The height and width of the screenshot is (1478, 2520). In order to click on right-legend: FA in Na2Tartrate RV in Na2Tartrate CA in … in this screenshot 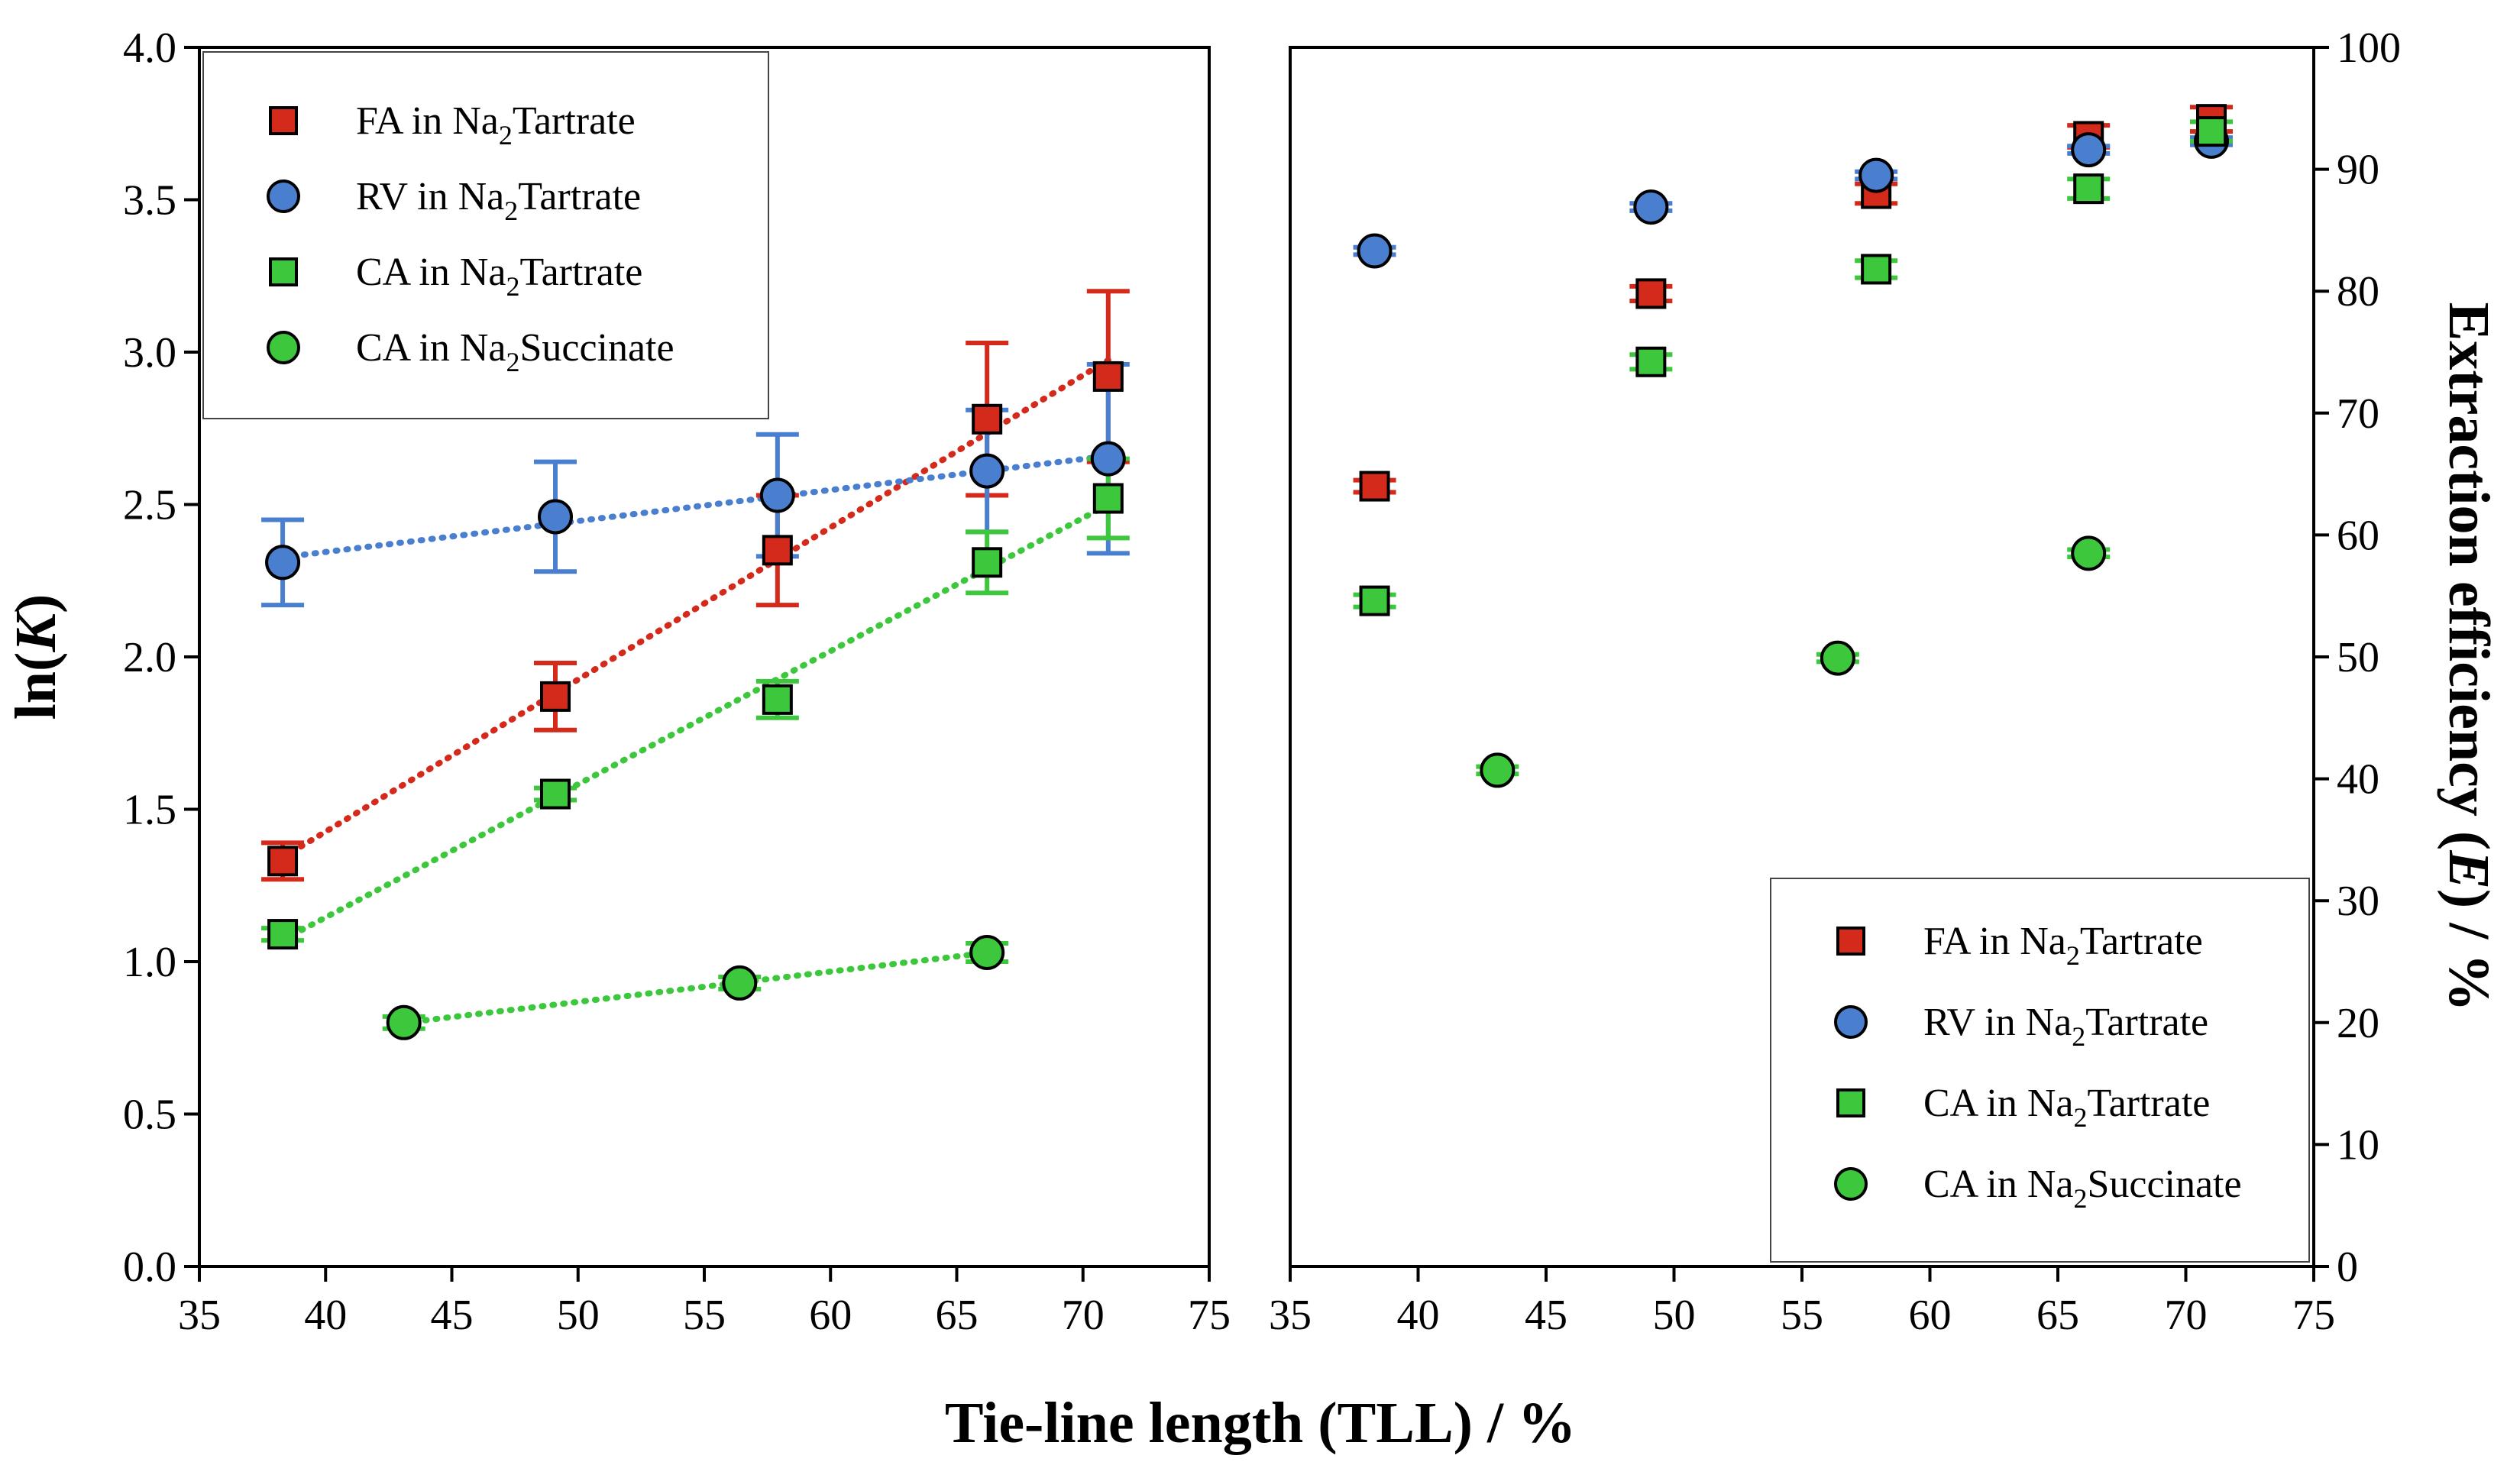, I will do `click(2040, 1071)`.